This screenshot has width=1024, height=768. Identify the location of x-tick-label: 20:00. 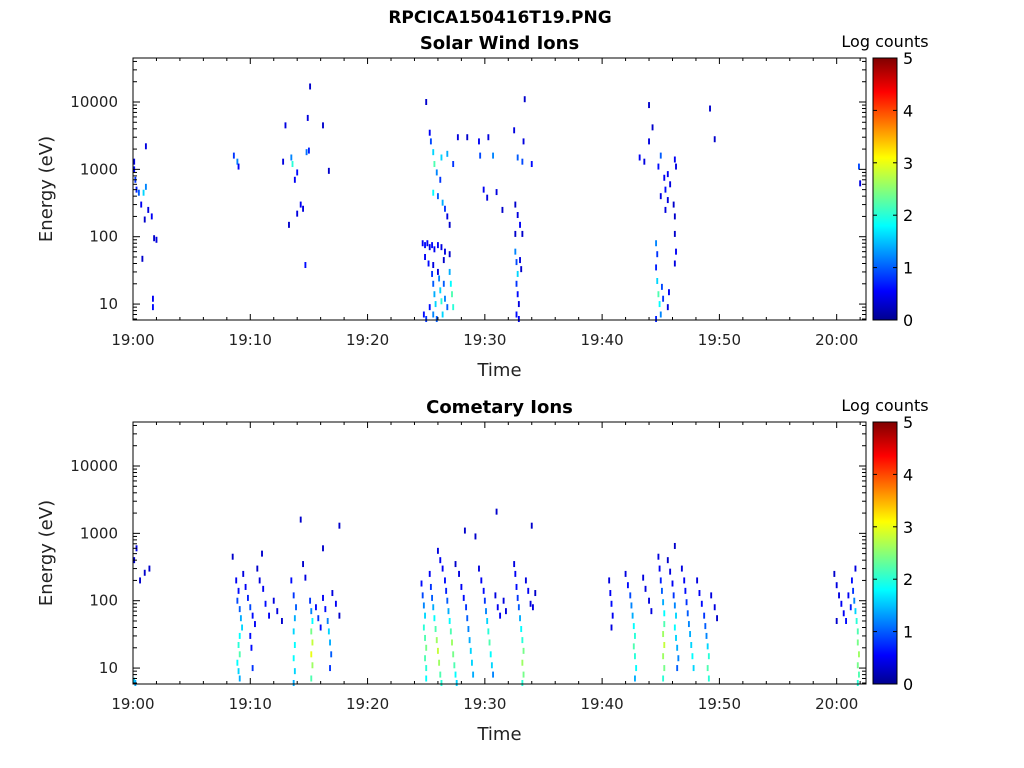
(836, 704).